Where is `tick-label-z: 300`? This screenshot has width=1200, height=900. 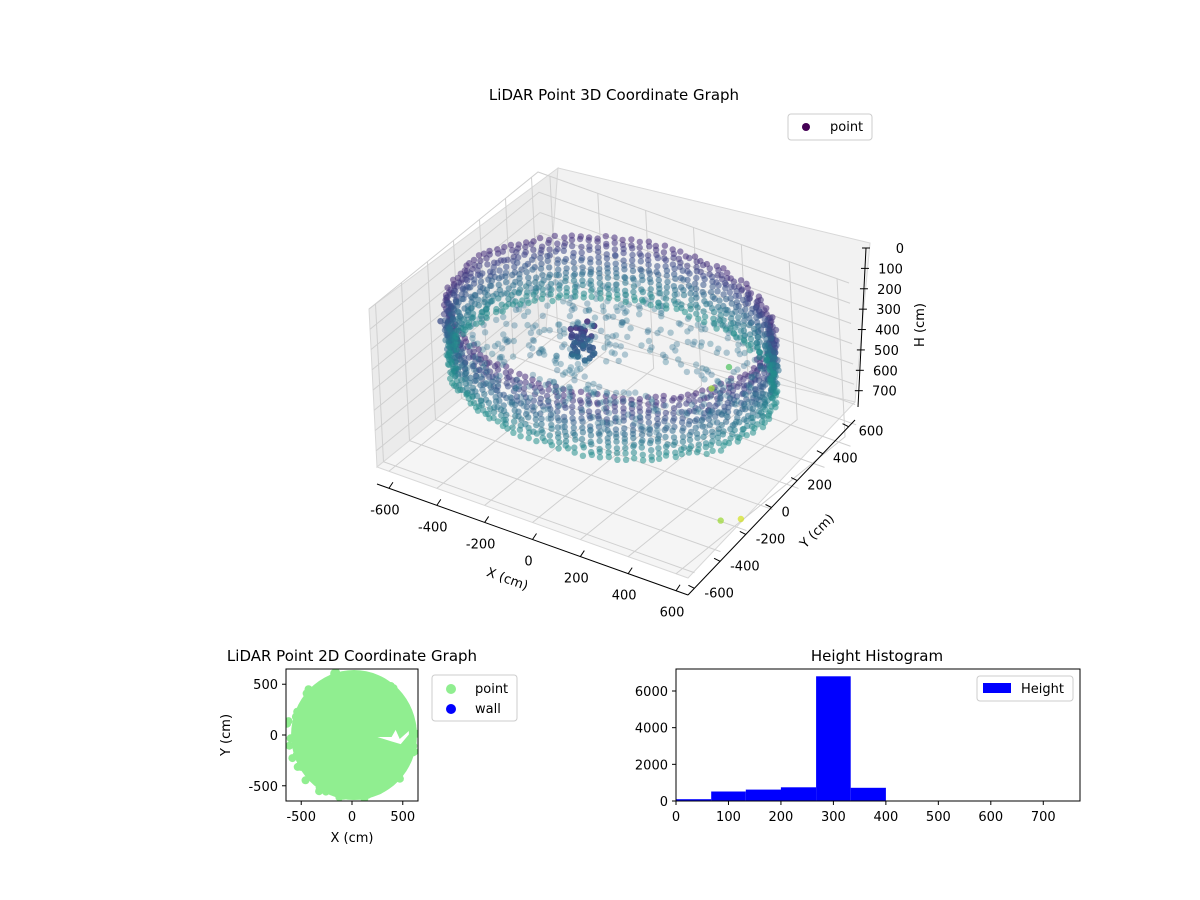
tick-label-z: 300 is located at coordinates (888, 310).